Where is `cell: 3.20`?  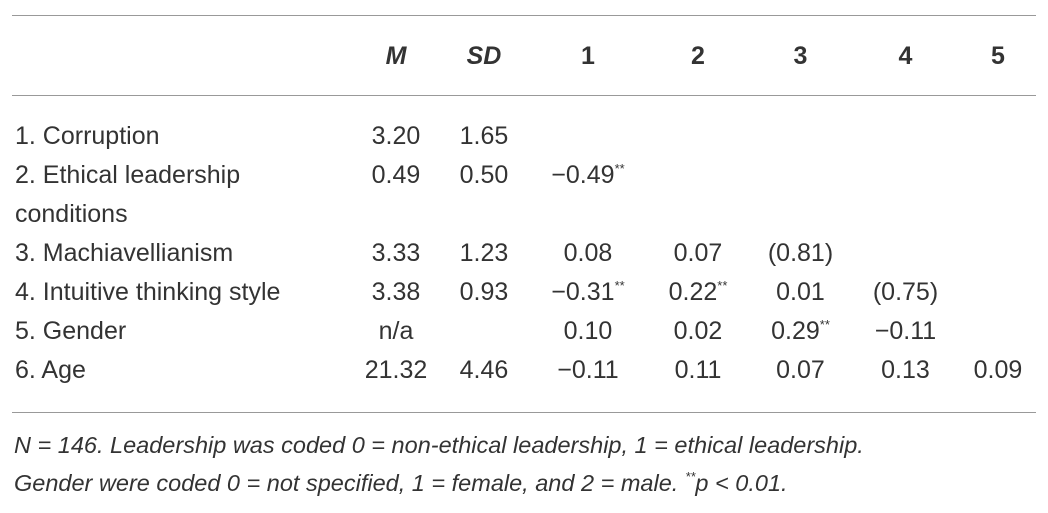
cell: 3.20 is located at coordinates (396, 136).